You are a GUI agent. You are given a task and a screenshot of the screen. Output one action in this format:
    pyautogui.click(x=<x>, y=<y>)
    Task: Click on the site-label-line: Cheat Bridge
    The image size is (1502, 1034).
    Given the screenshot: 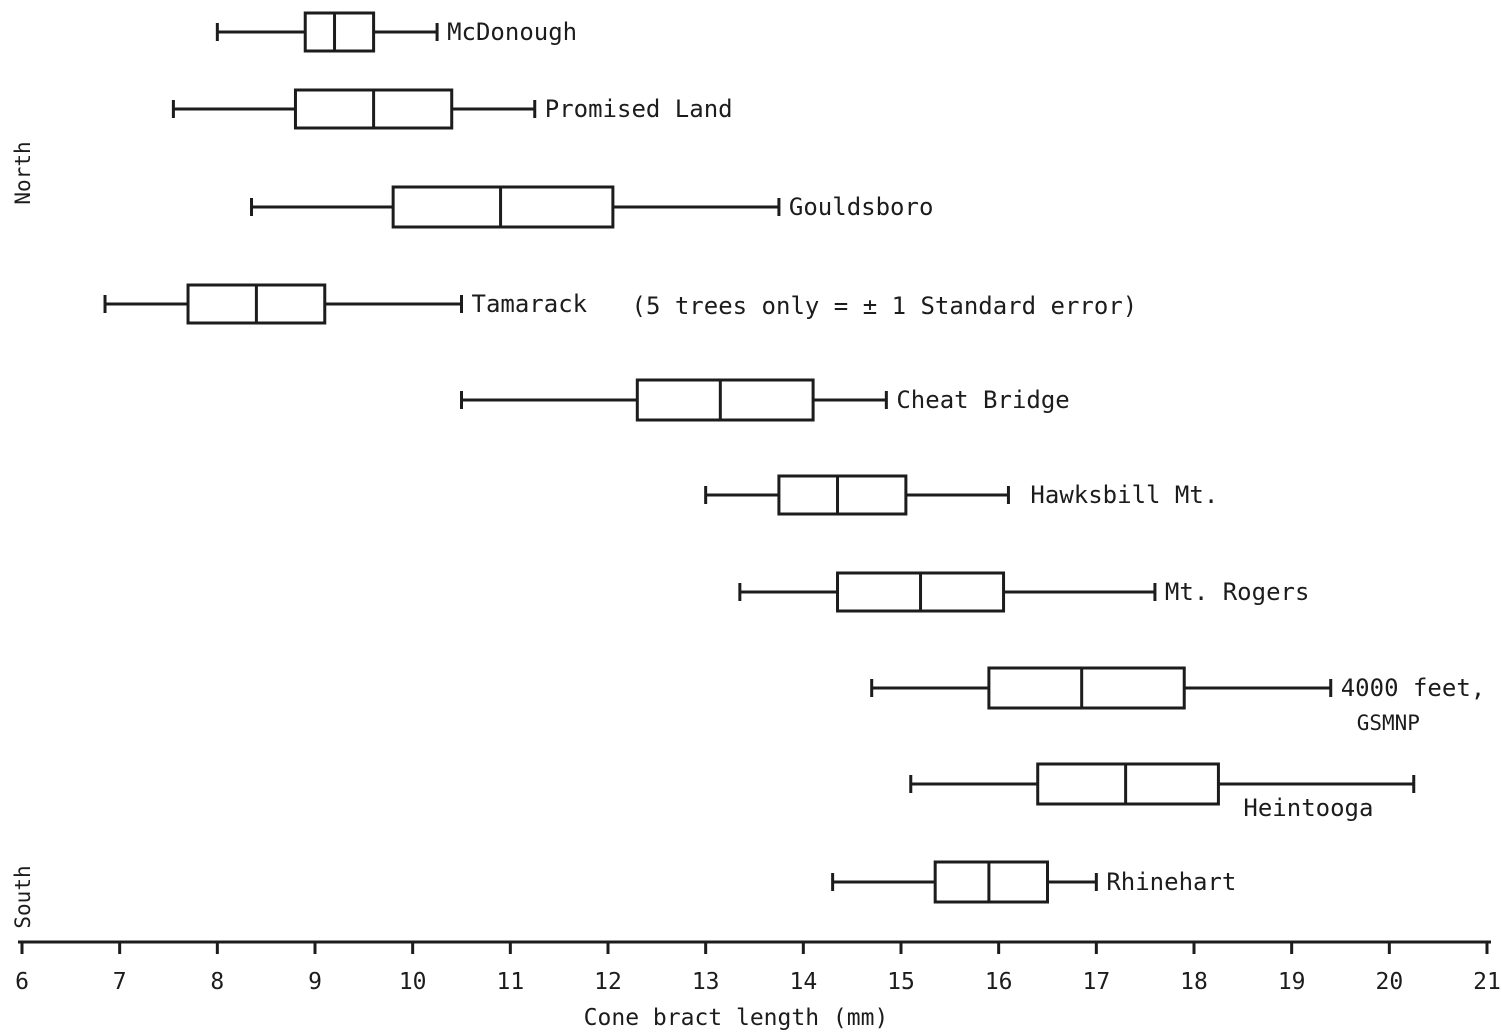 What is the action you would take?
    pyautogui.click(x=982, y=400)
    